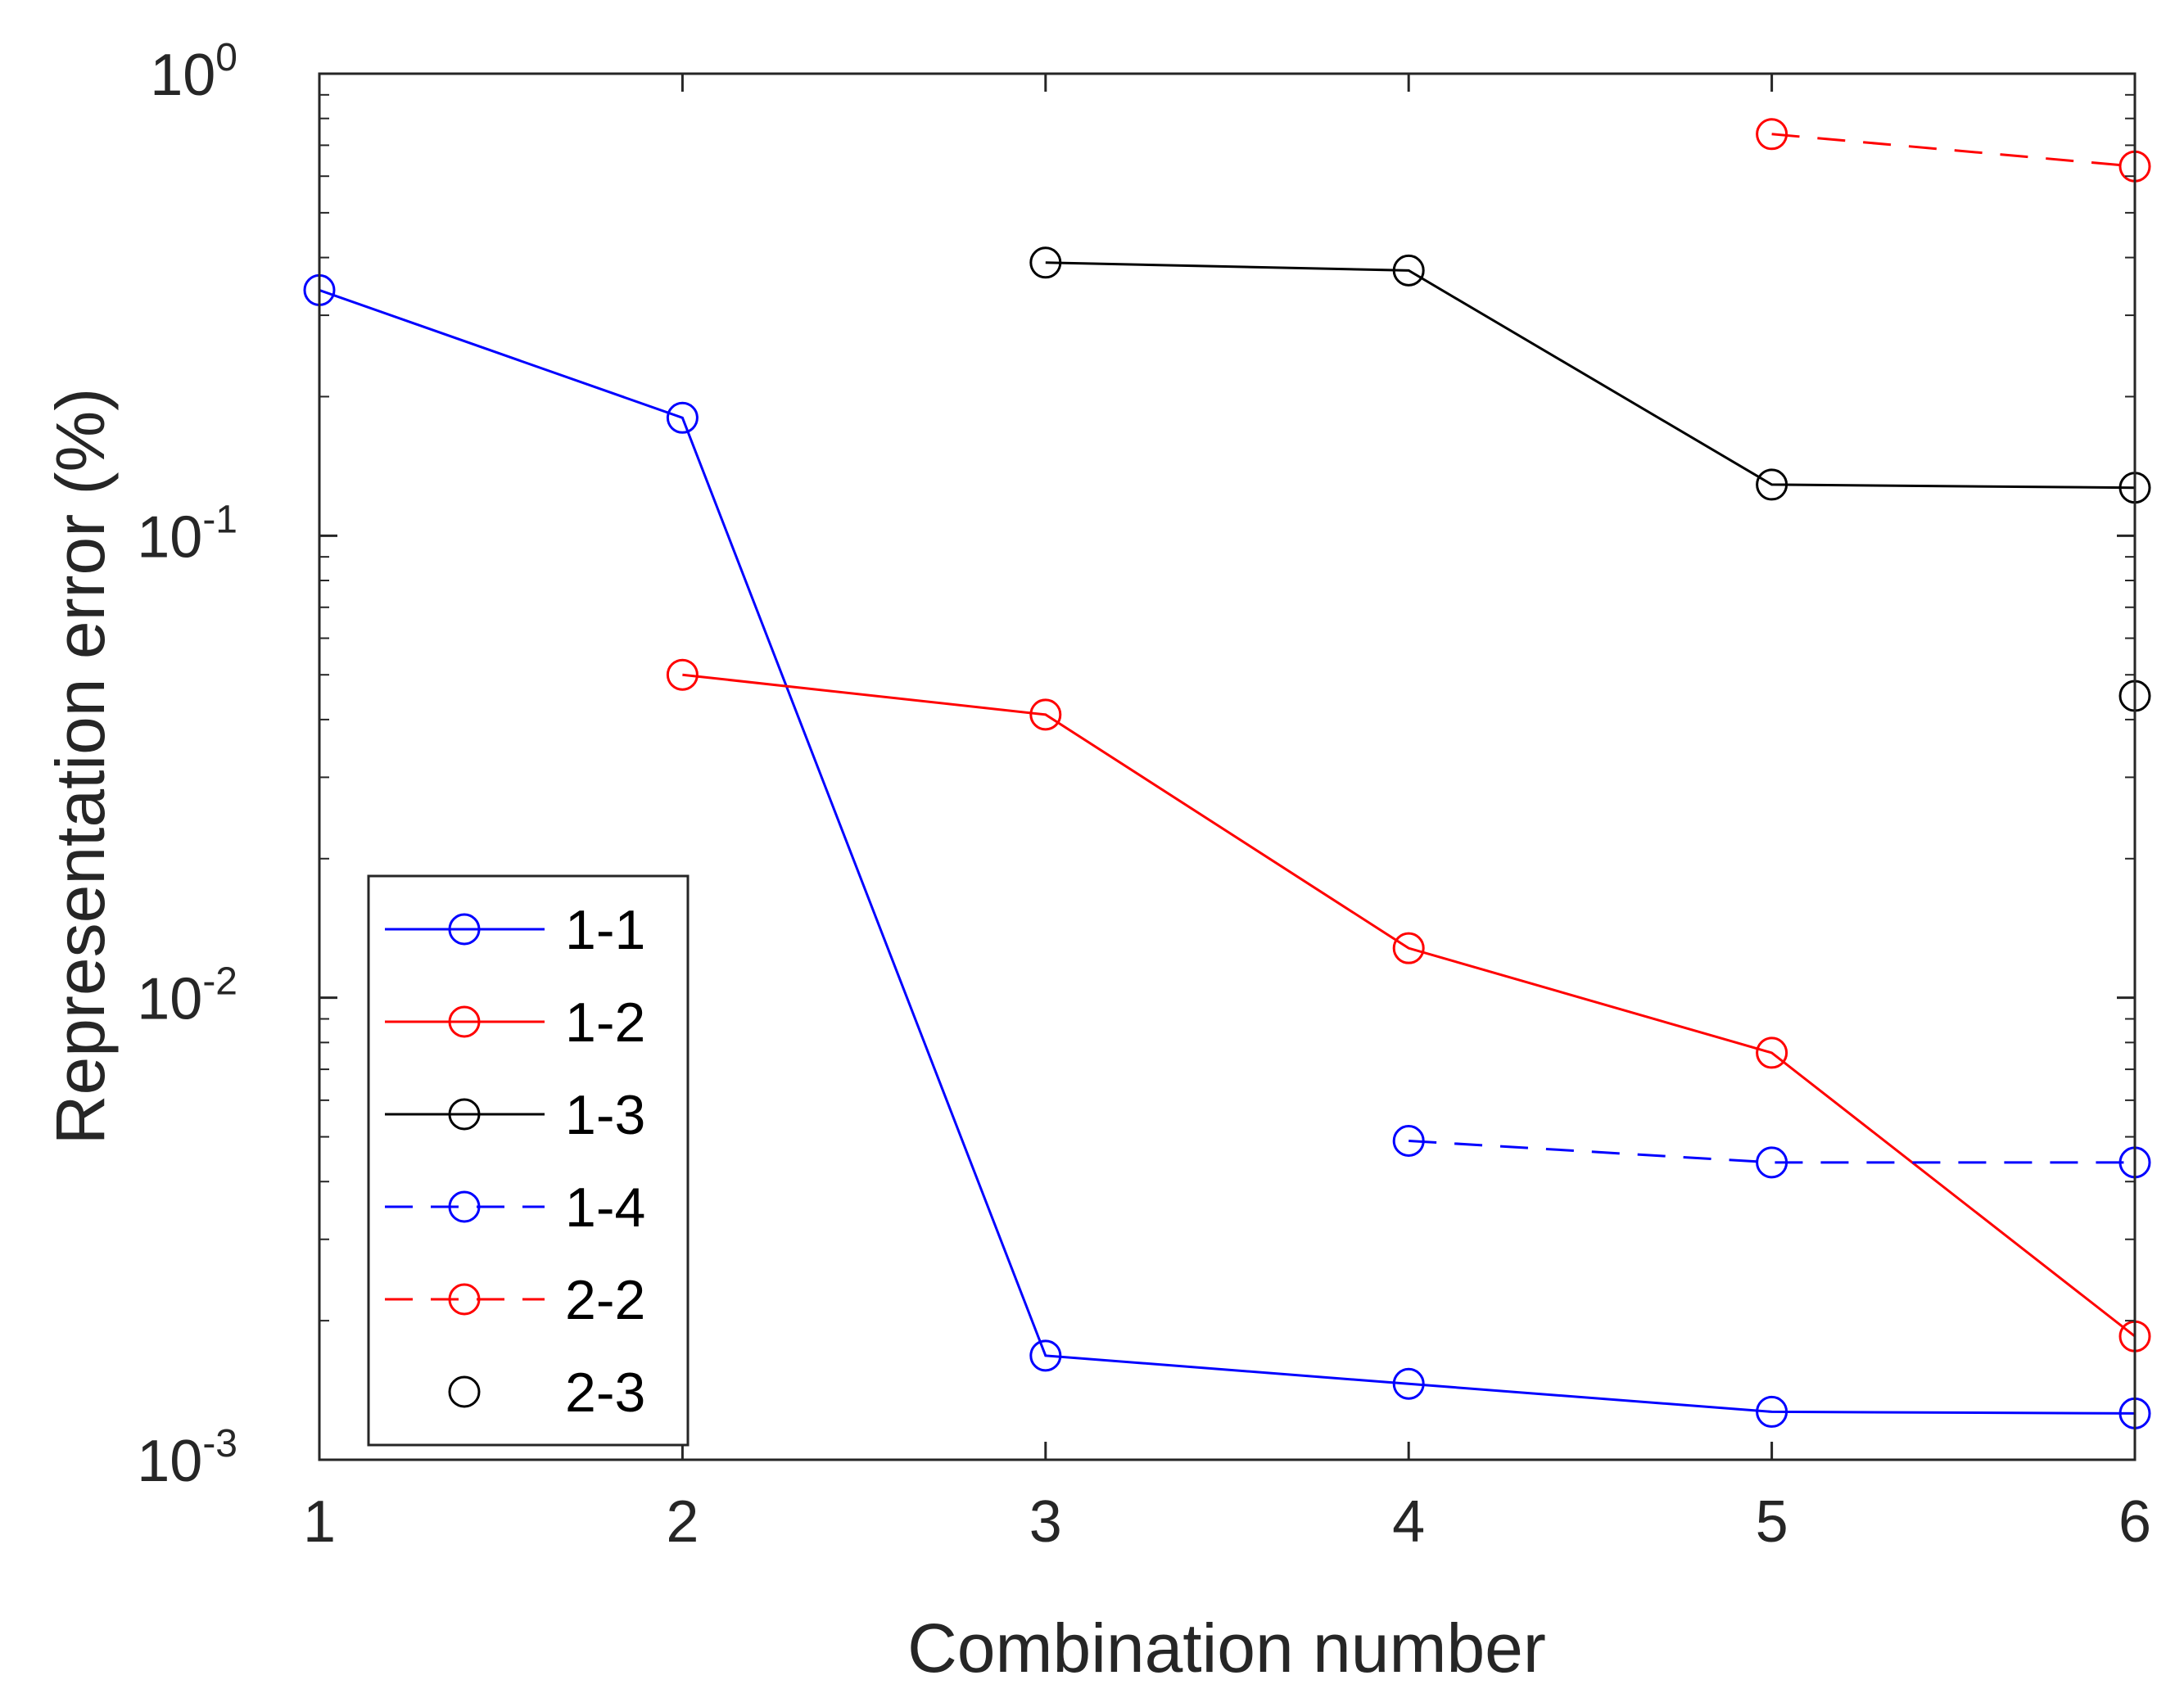  I want to click on y-tick-label: 10⁰, so click(194, 72).